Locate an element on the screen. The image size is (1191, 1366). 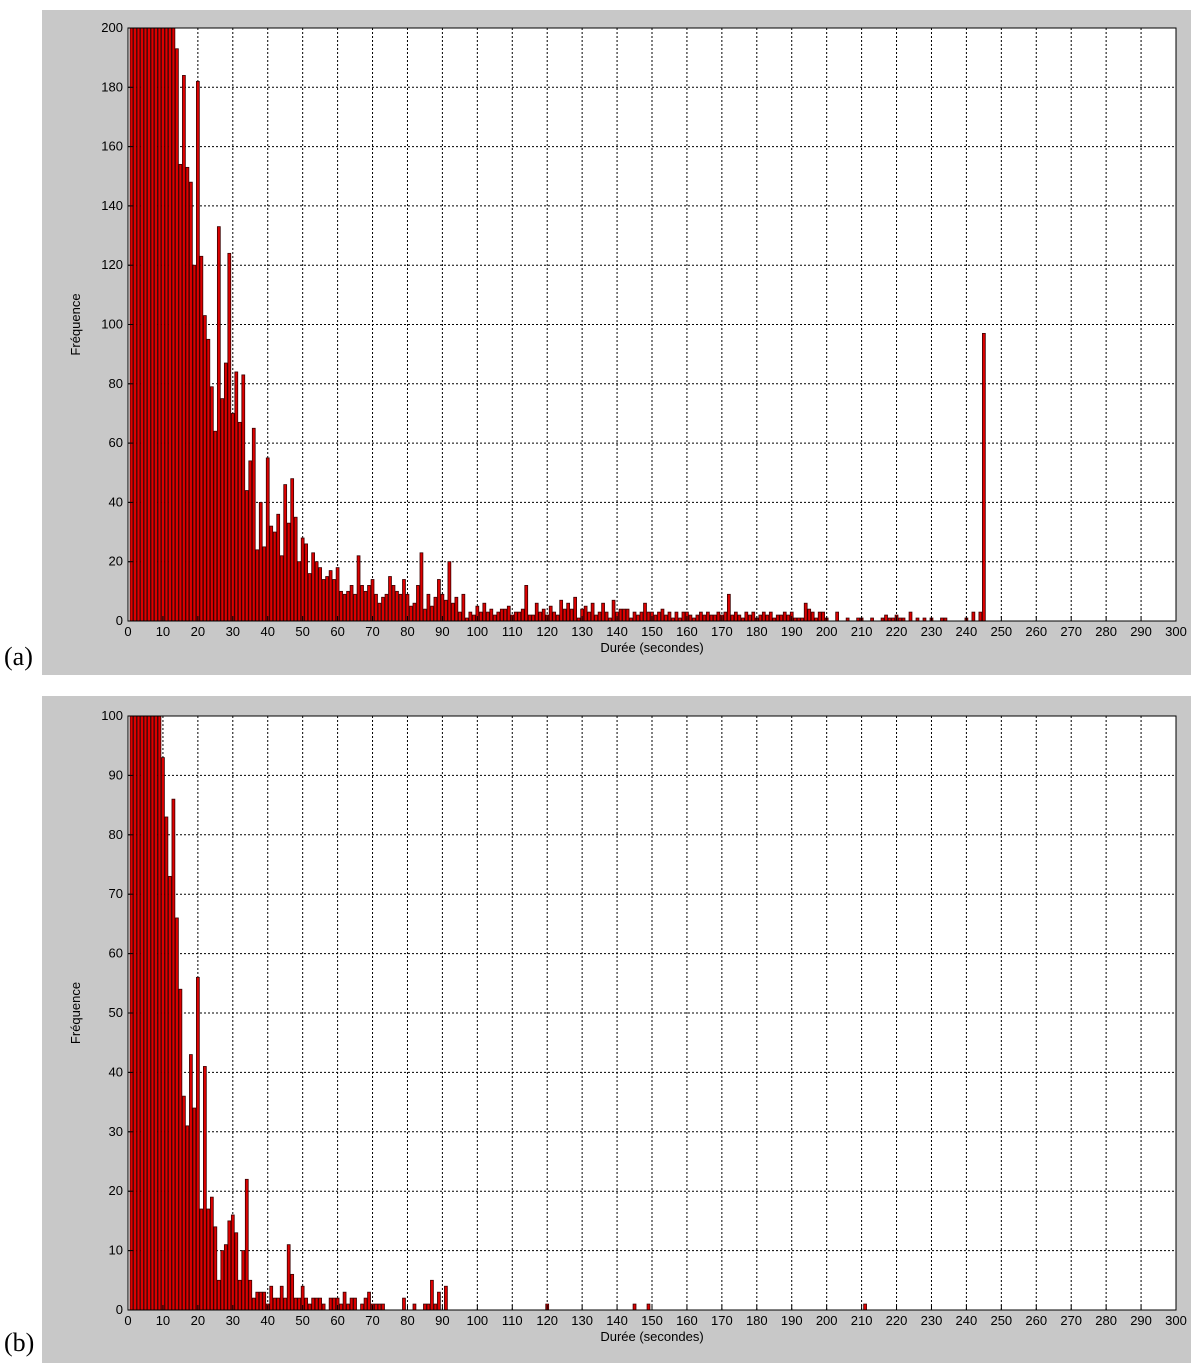
x-tick-label: 50 is located at coordinates (302, 1320).